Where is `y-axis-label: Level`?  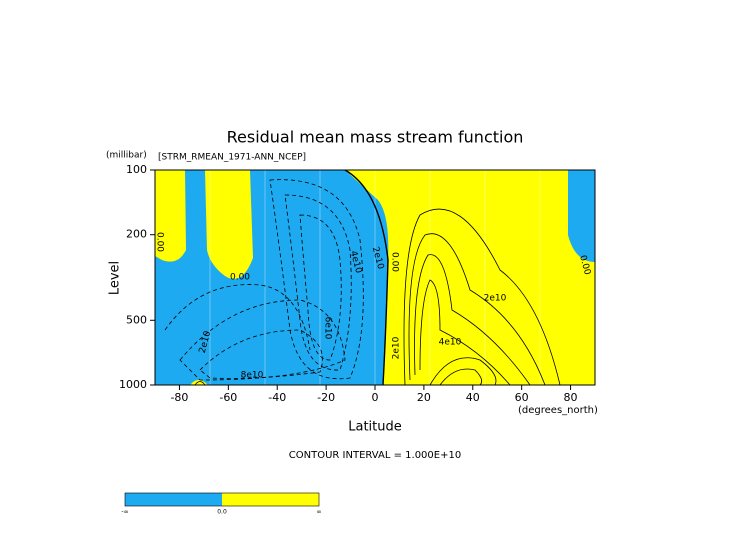 y-axis-label: Level is located at coordinates (115, 278).